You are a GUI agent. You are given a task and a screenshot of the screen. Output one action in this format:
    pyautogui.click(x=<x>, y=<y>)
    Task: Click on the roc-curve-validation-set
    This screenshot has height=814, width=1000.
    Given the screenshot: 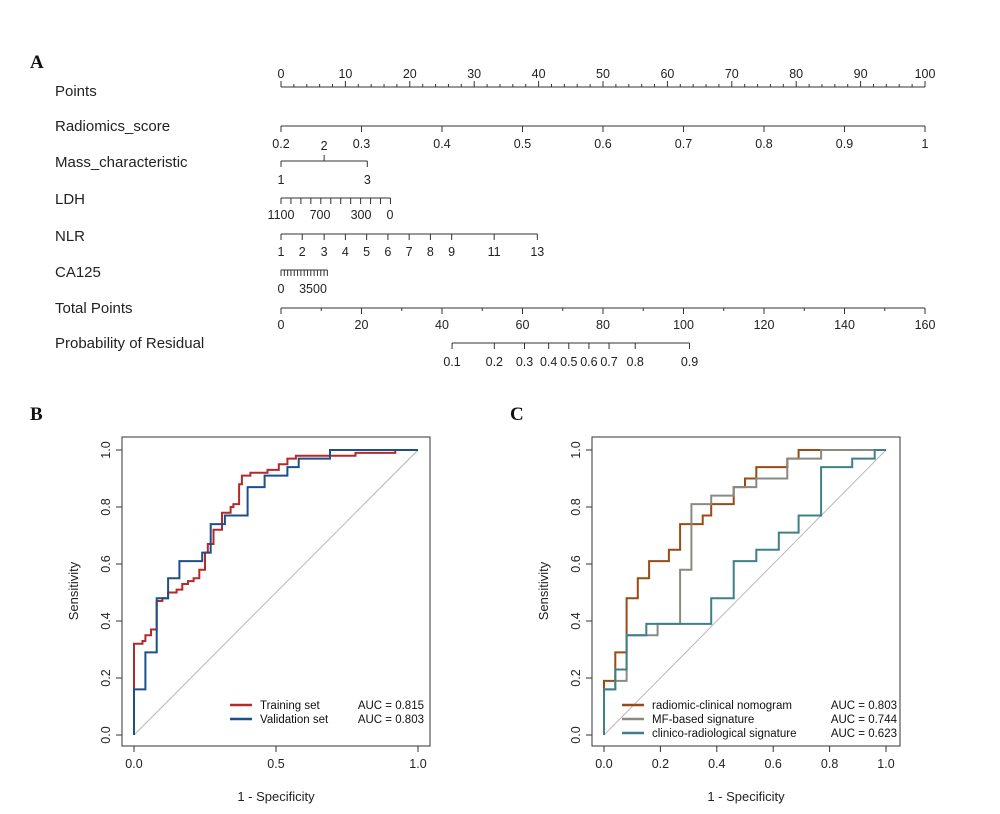 What is the action you would take?
    pyautogui.click(x=275, y=592)
    